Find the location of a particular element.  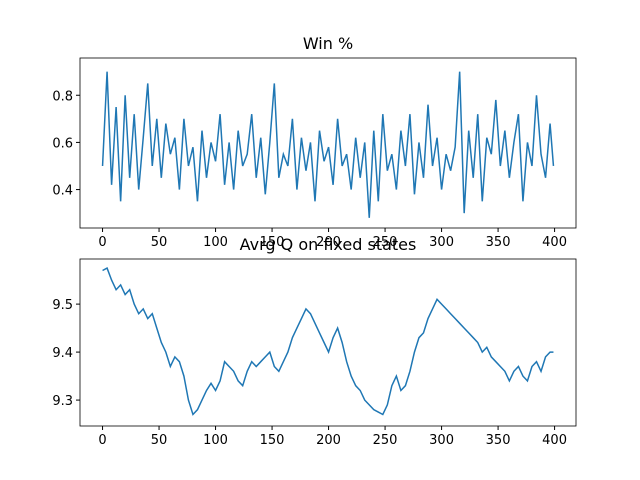

chart-title: Avrg Q on fixed states is located at coordinates (328, 244).